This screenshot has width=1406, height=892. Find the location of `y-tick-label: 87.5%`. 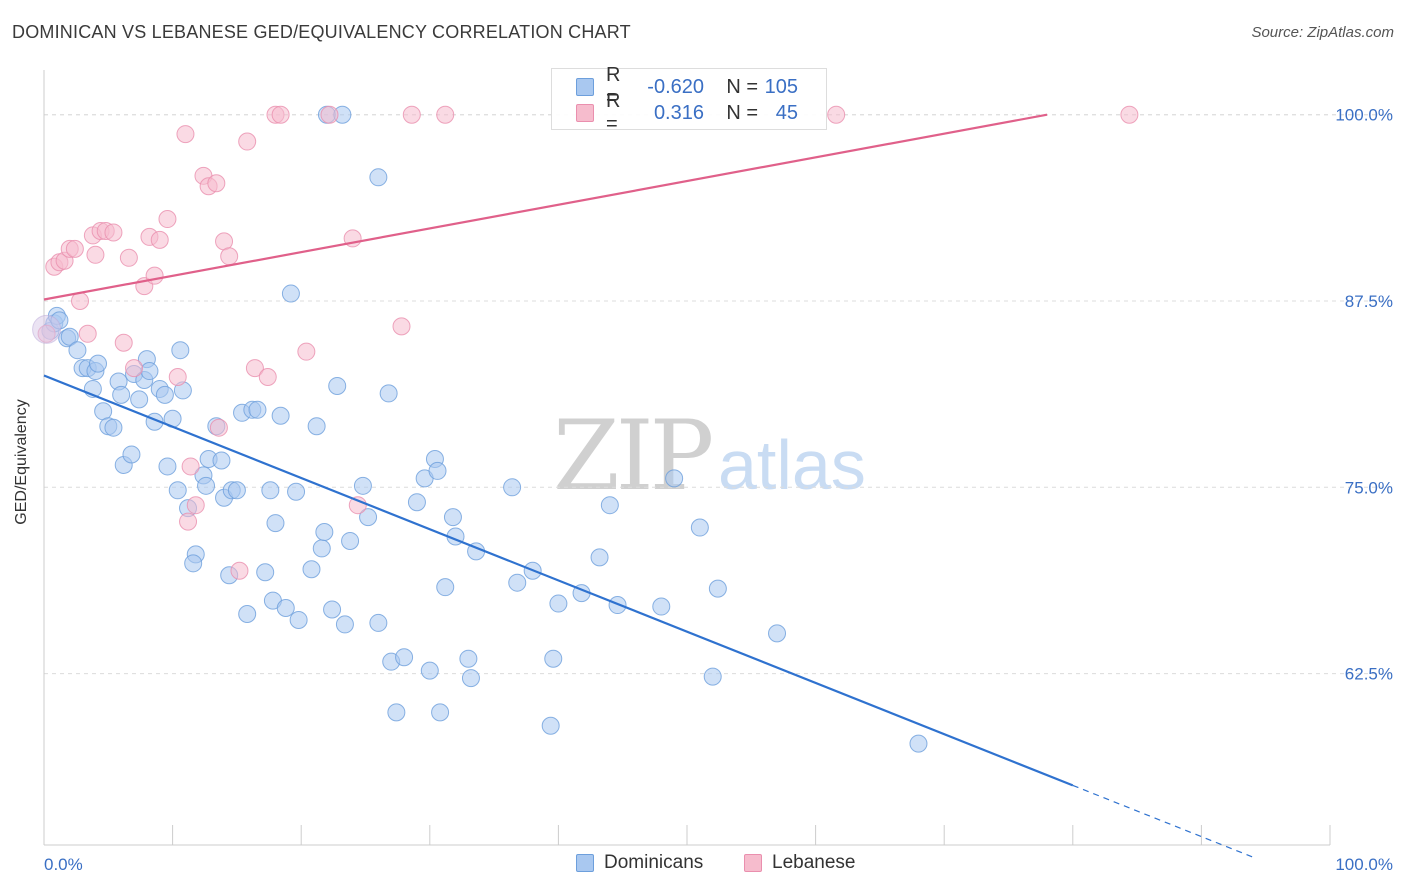

y-tick-label: 87.5% is located at coordinates (1369, 301).